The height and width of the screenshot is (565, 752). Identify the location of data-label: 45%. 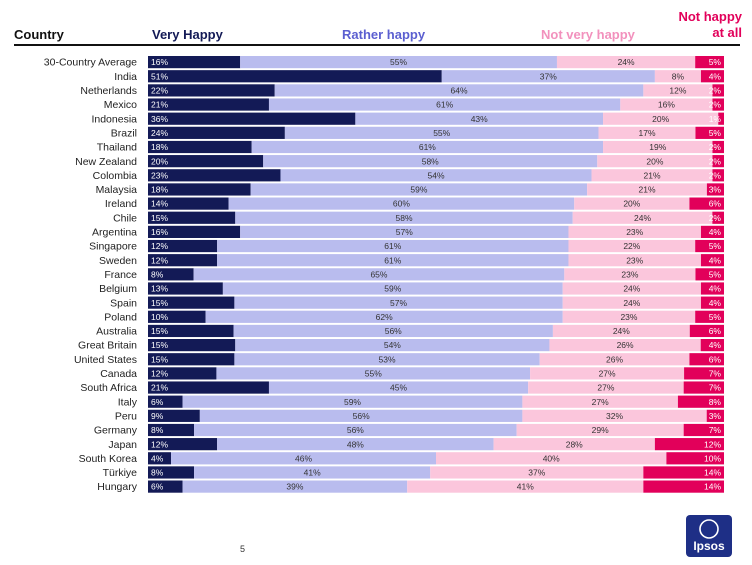
(398, 388).